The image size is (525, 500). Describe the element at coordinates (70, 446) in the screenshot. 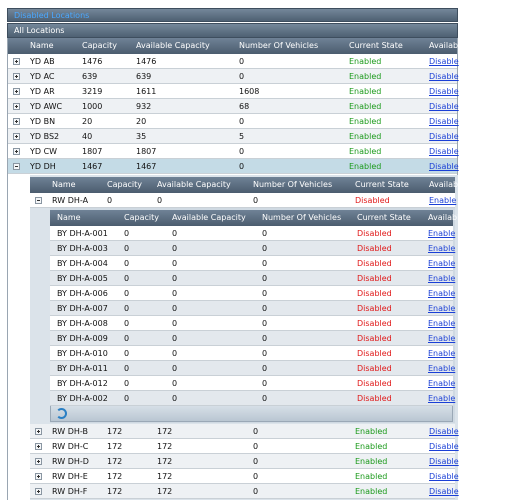

I see `cell: RW DH-C` at that location.